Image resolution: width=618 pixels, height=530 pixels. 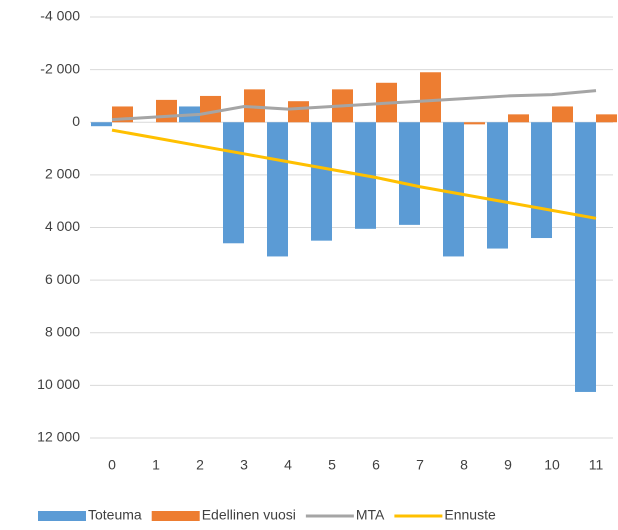 What do you see at coordinates (596, 465) in the screenshot?
I see `x-tick-label: 11` at bounding box center [596, 465].